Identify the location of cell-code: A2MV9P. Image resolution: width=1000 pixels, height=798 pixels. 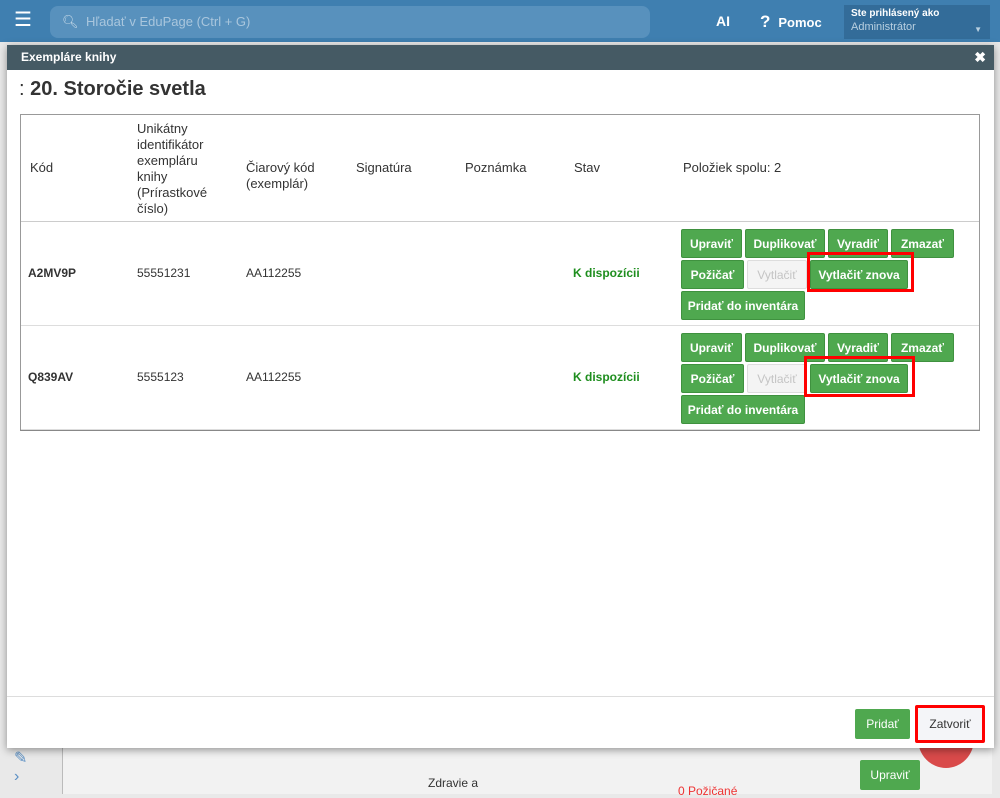
(52, 273).